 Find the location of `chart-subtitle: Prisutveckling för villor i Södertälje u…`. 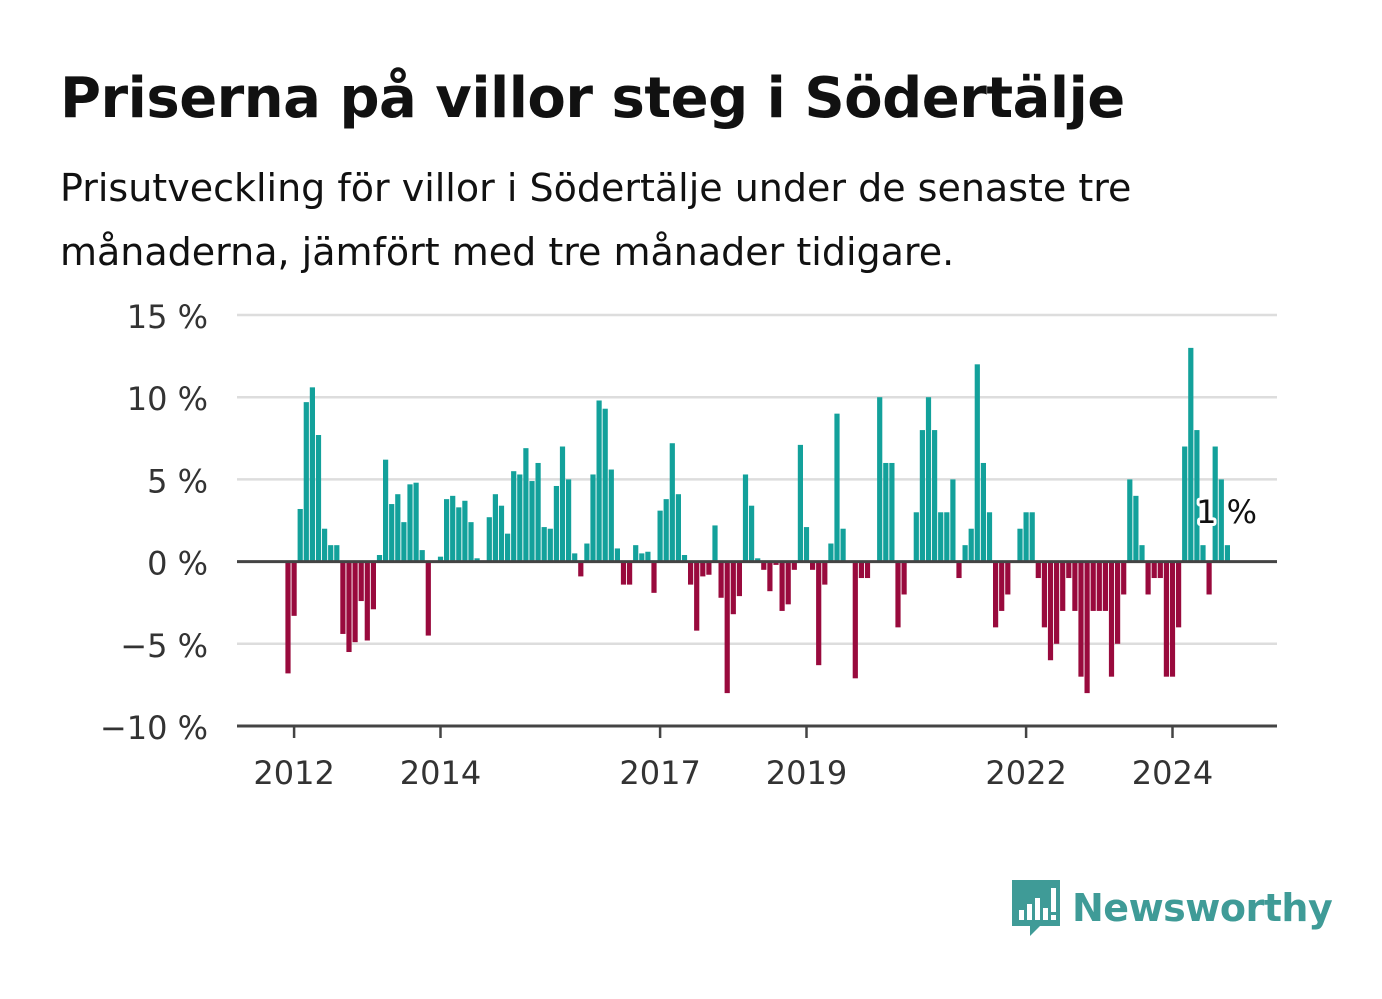

chart-subtitle: Prisutveckling för villor i Södertälje u… is located at coordinates (596, 220).